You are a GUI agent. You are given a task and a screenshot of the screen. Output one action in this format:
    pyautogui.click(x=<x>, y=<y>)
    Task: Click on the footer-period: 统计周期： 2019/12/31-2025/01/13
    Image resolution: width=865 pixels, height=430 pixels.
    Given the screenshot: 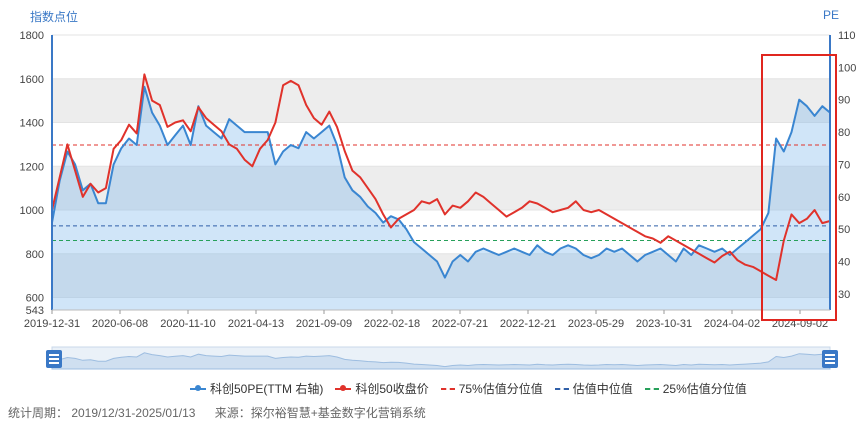 What is the action you would take?
    pyautogui.click(x=102, y=413)
    